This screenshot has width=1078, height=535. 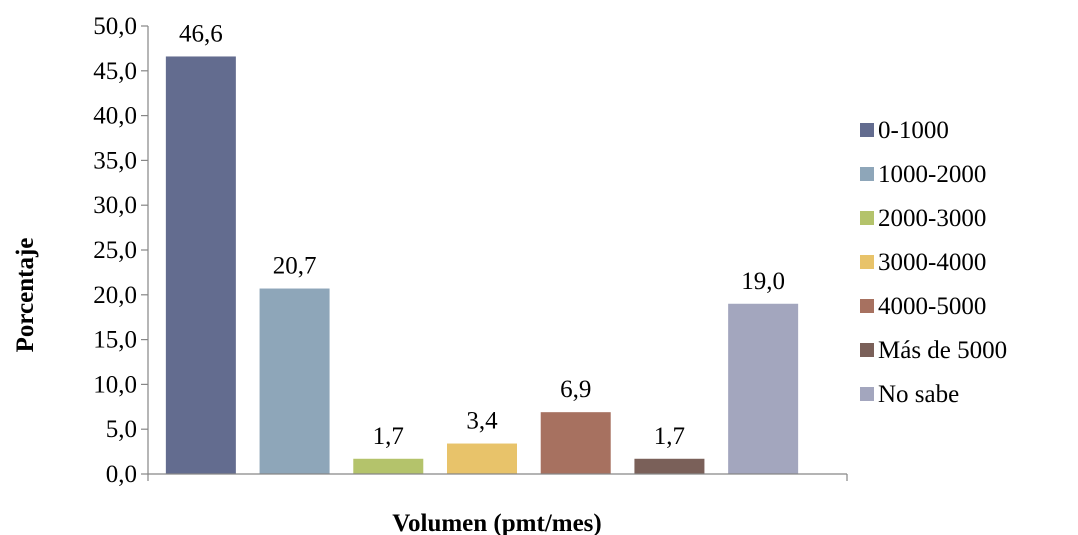 What do you see at coordinates (115, 116) in the screenshot?
I see `y-tick-label: 40,0` at bounding box center [115, 116].